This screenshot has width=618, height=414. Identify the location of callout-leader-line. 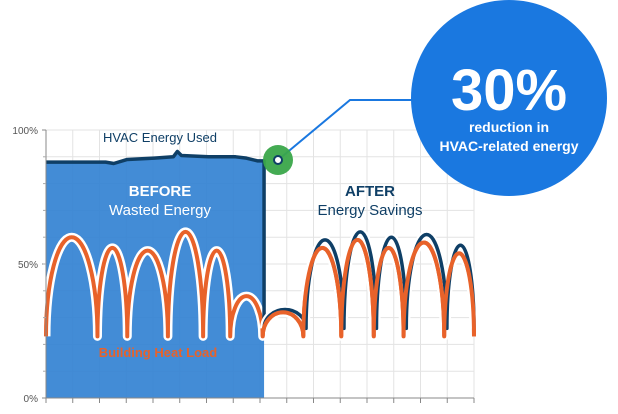
(346, 130).